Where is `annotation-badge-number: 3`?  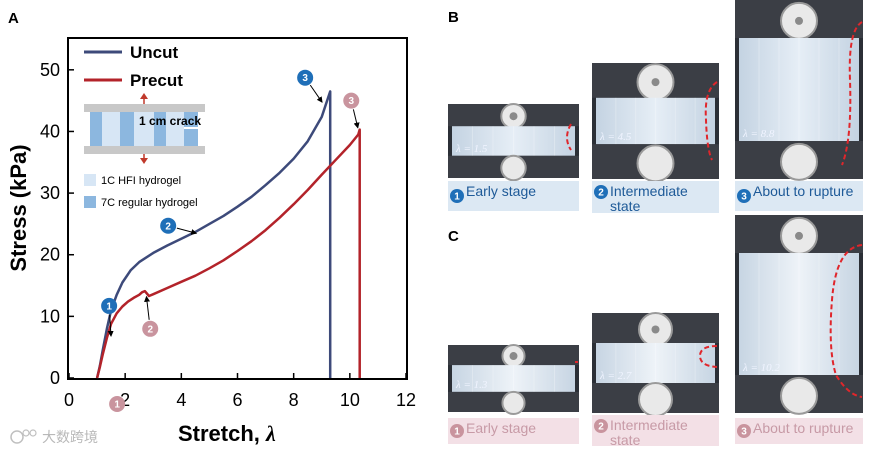
annotation-badge-number: 3 is located at coordinates (305, 78).